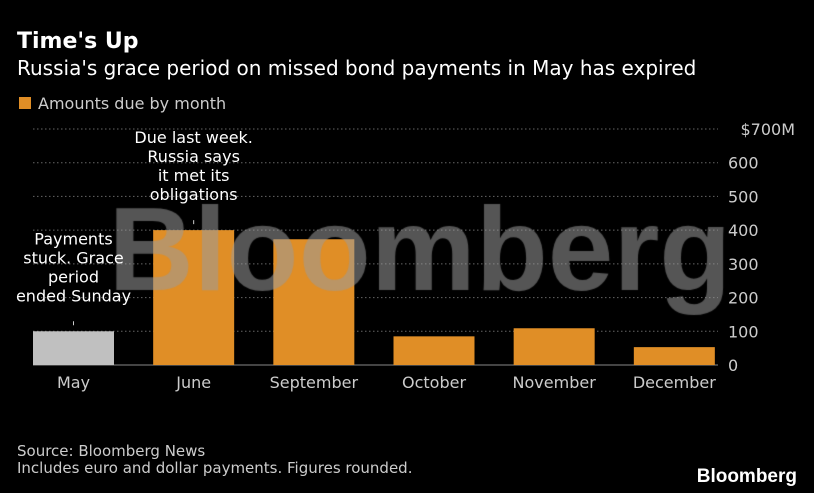 Image resolution: width=814 pixels, height=493 pixels. I want to click on annotation-text: Payments, so click(73, 238).